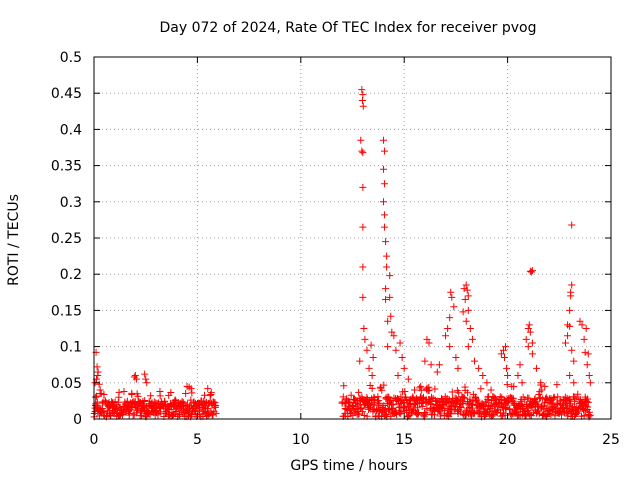 The width and height of the screenshot is (640, 480). I want to click on y-tick-label: 0.05, so click(66, 384).